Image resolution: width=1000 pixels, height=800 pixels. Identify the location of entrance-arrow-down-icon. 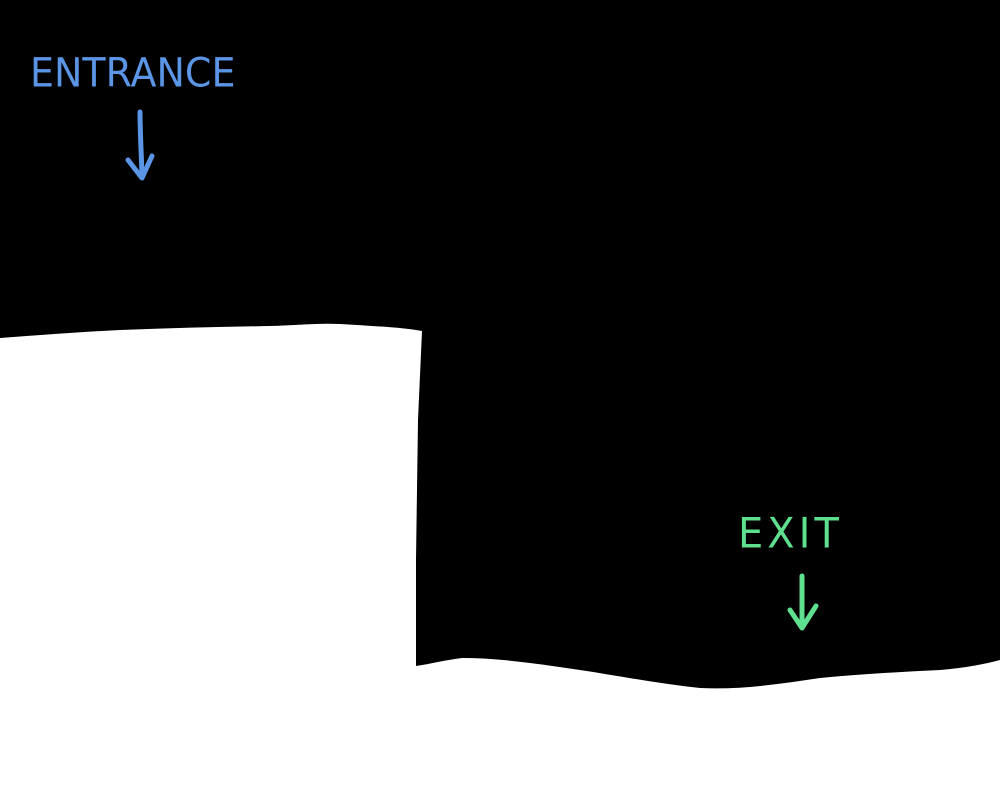
(140, 145).